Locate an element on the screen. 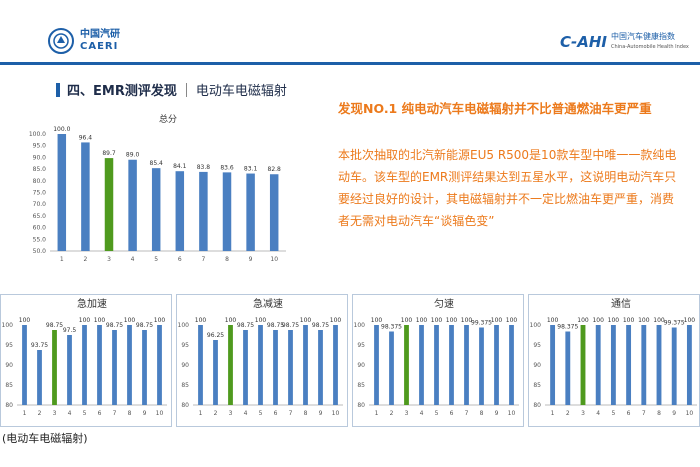 The width and height of the screenshot is (700, 467). y-tick-label: 85 is located at coordinates (361, 385).